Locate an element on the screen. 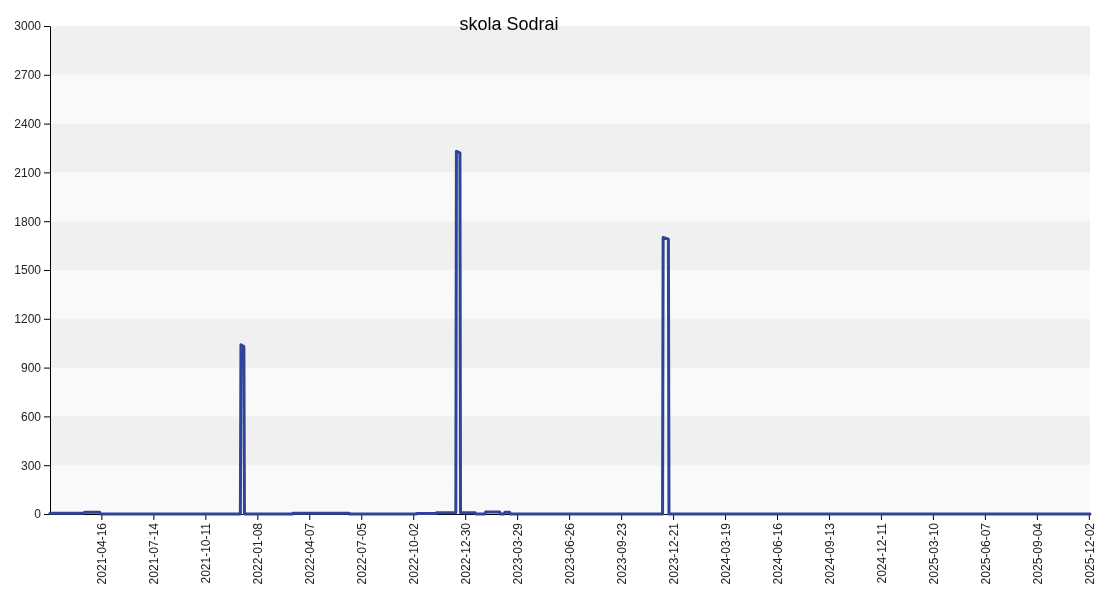  y-tick-label: 2400 is located at coordinates (28, 123).